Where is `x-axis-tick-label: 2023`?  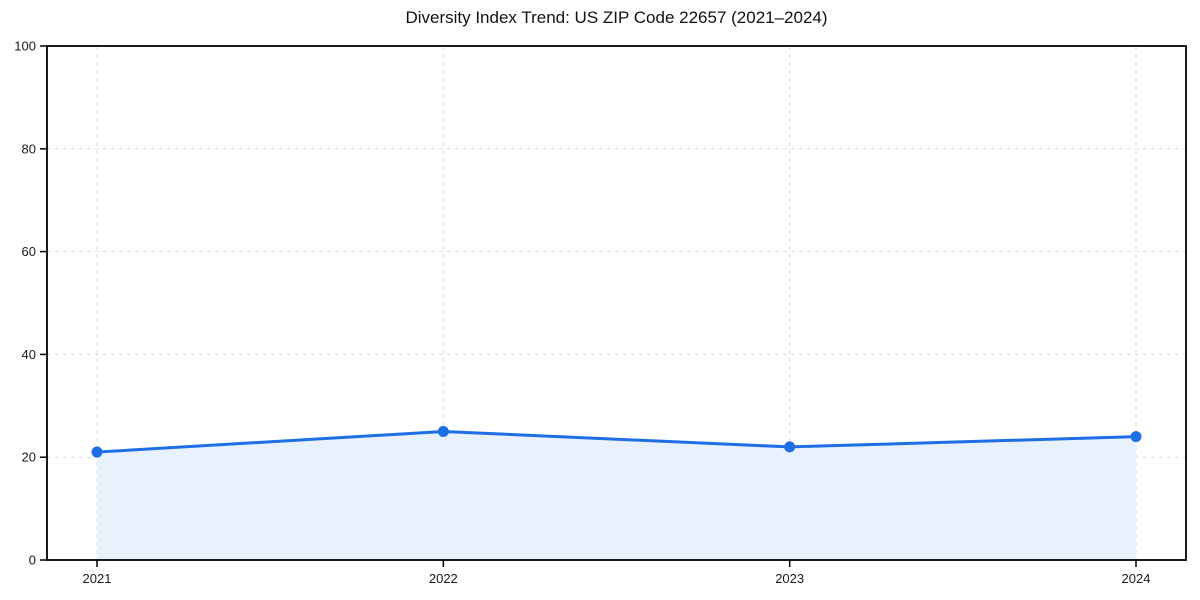
x-axis-tick-label: 2023 is located at coordinates (789, 578).